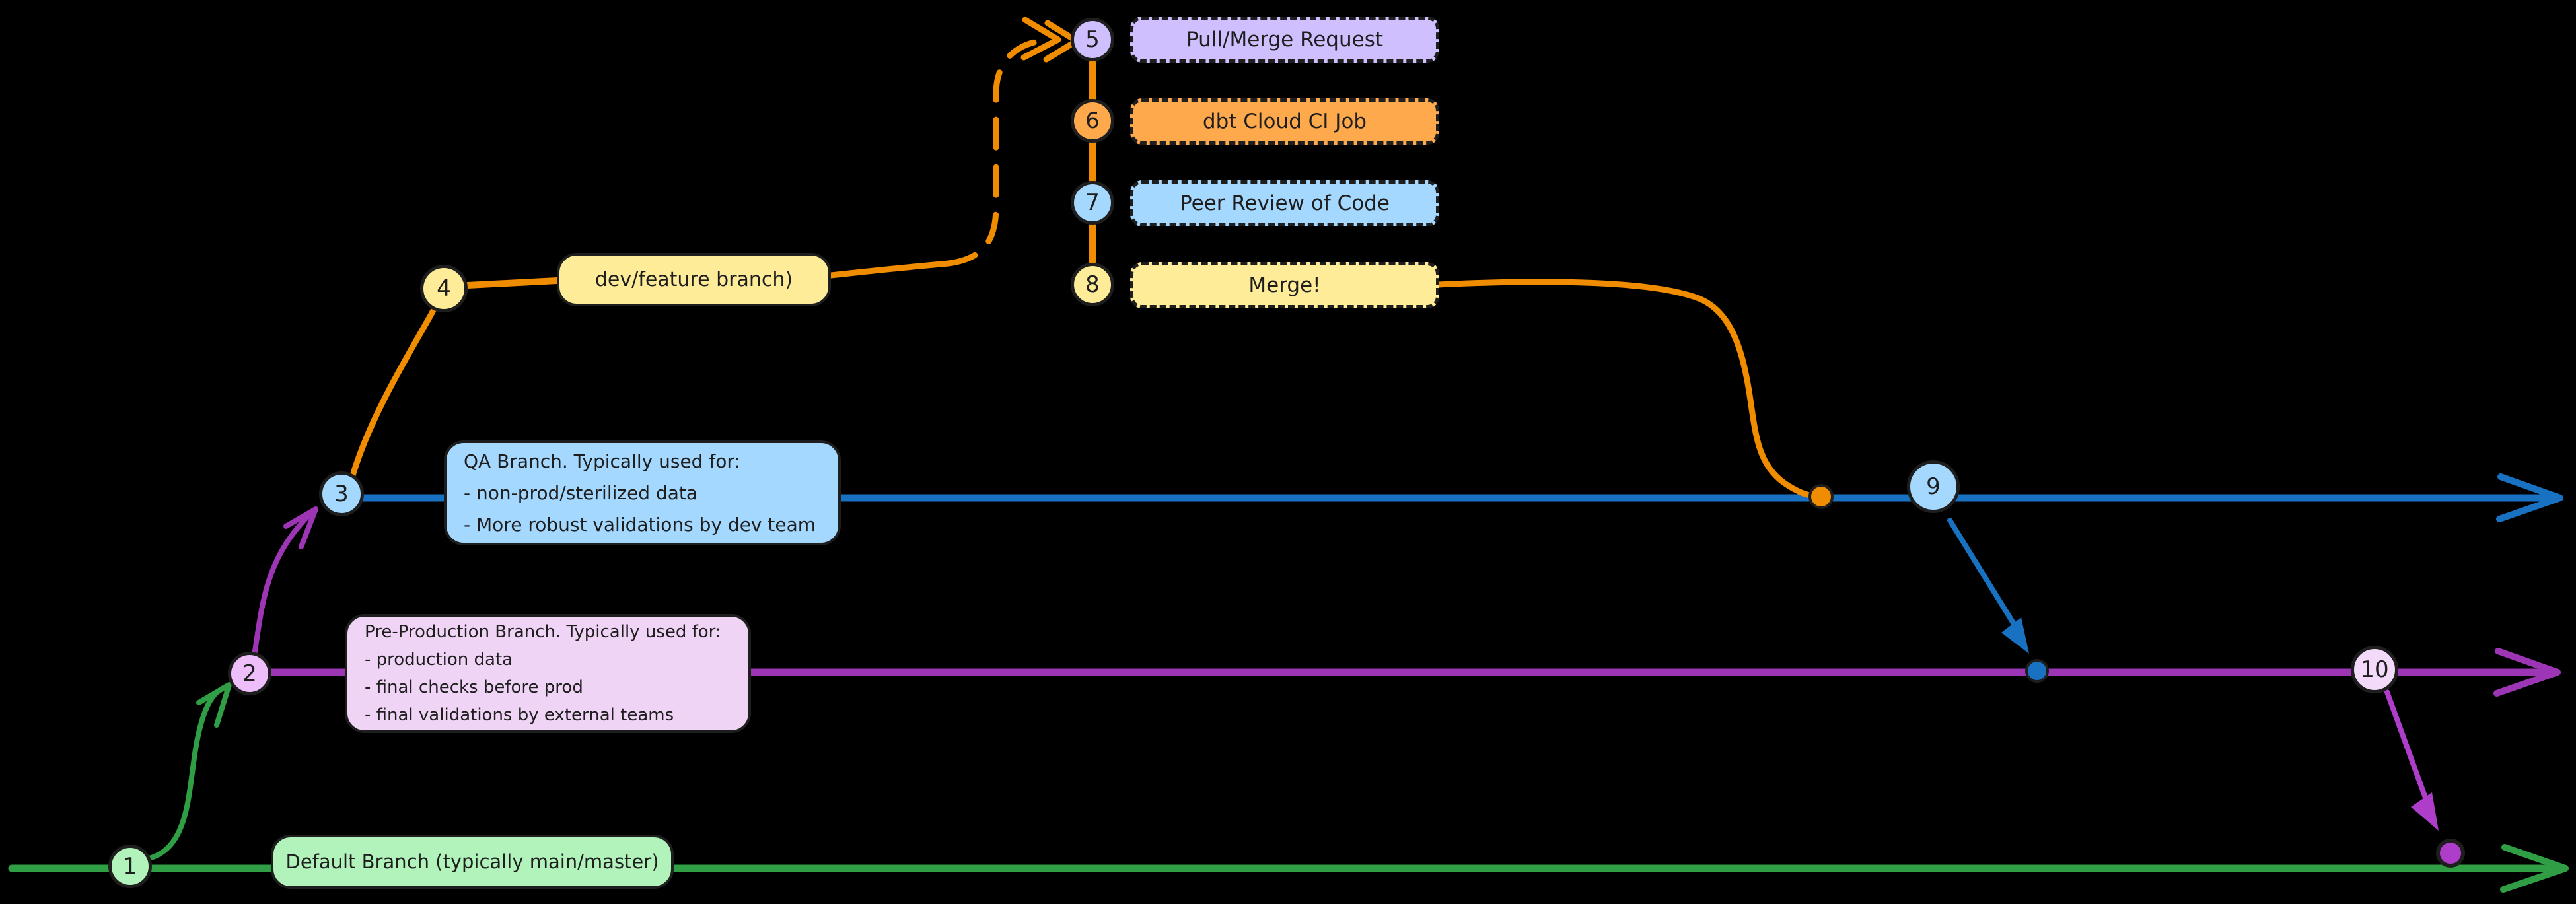  I want to click on commit-node-4: 4, so click(444, 288).